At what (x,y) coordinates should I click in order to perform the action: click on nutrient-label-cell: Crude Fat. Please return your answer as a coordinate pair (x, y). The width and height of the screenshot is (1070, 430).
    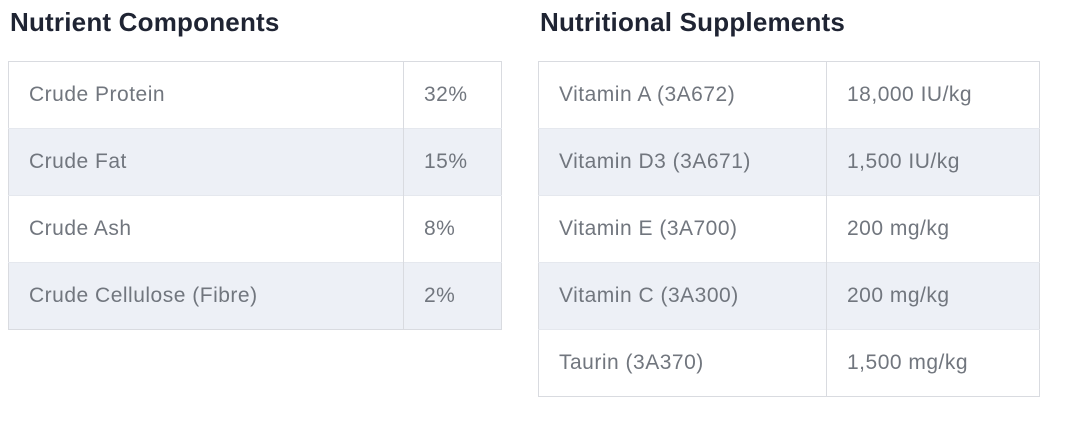
    Looking at the image, I should click on (206, 162).